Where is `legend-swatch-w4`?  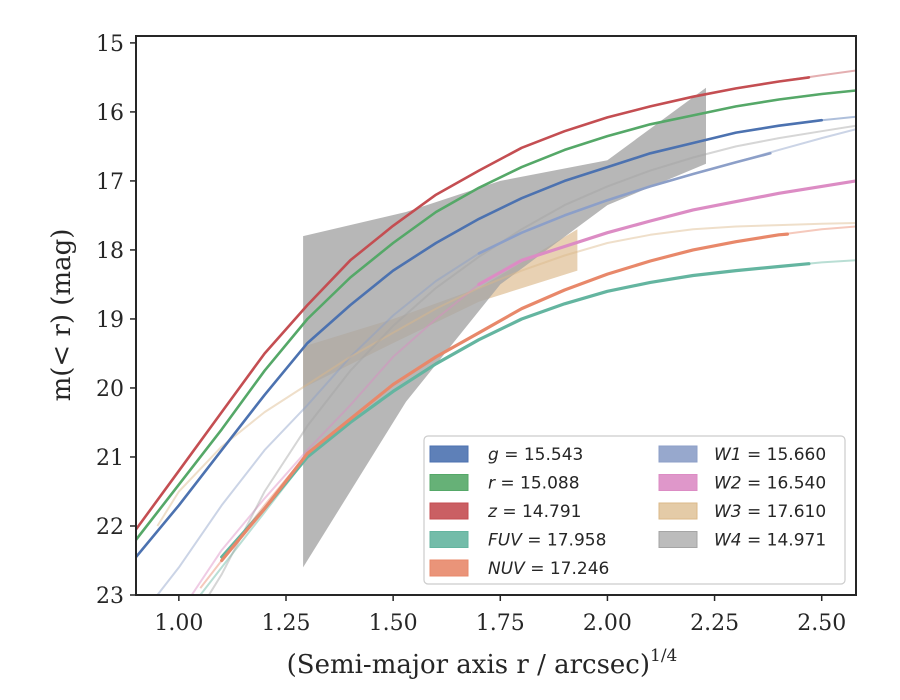
legend-swatch-w4 is located at coordinates (678, 539).